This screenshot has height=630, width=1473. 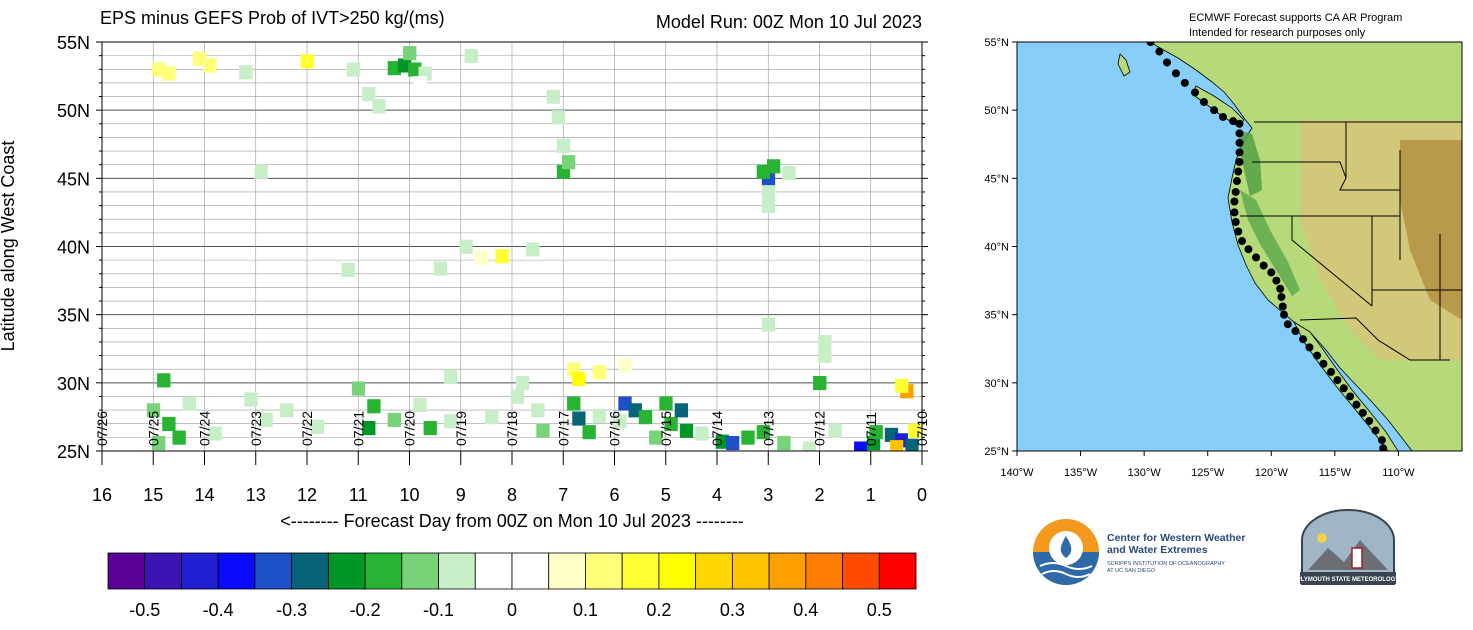 What do you see at coordinates (153, 428) in the screenshot?
I see `date-label: 07/25` at bounding box center [153, 428].